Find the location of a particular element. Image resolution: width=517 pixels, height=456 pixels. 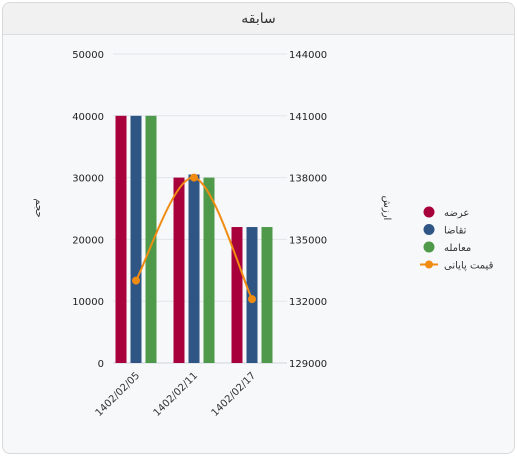

right-tick-label: 141000 is located at coordinates (308, 117).